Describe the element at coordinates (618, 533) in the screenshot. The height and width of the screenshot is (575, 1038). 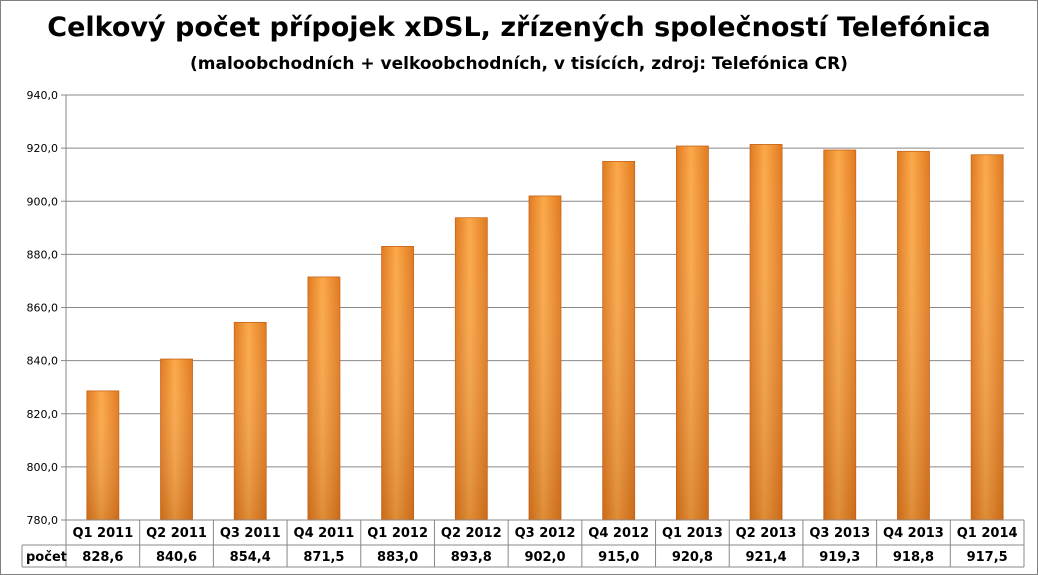
I see `category-label: Q4 2012` at that location.